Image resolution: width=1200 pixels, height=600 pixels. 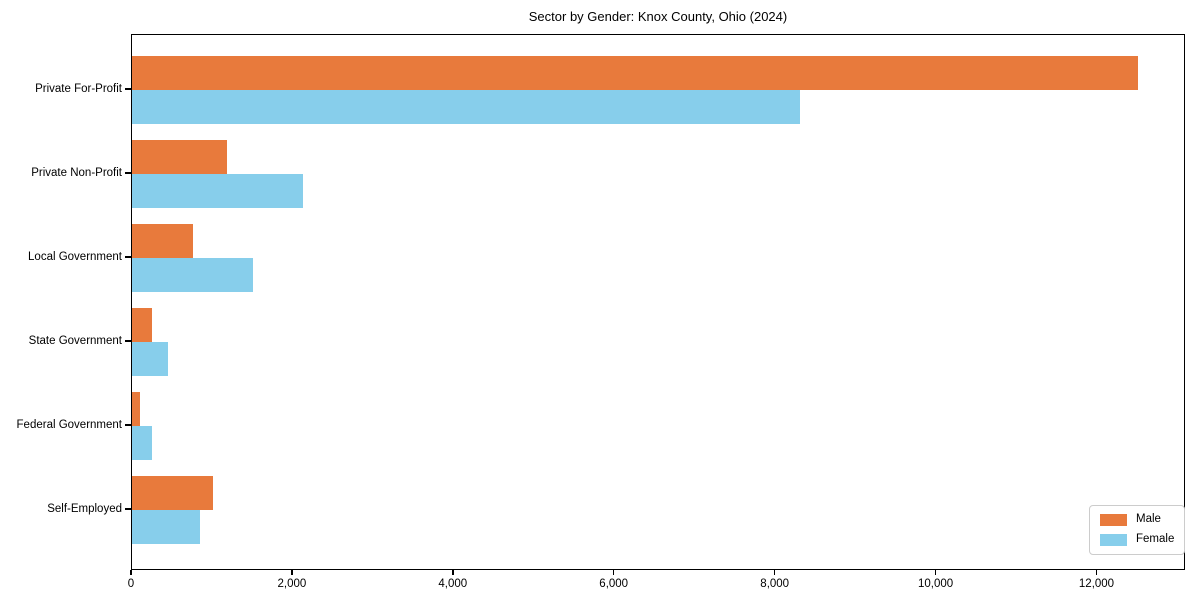 What do you see at coordinates (466, 107) in the screenshot?
I see `bar-female-private-for-profit` at bounding box center [466, 107].